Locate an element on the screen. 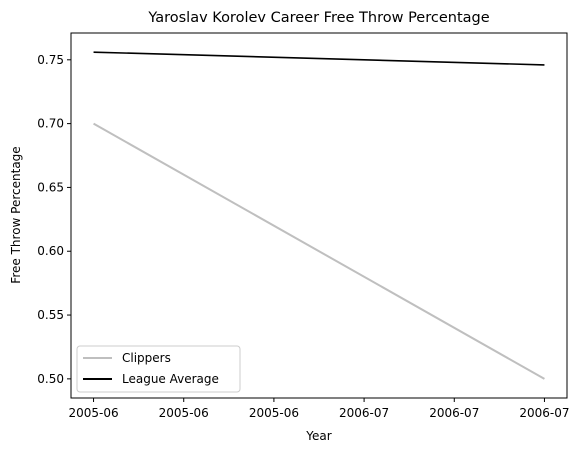 This screenshot has height=453, width=582. y-tick-label: 0.70 is located at coordinates (50, 124).